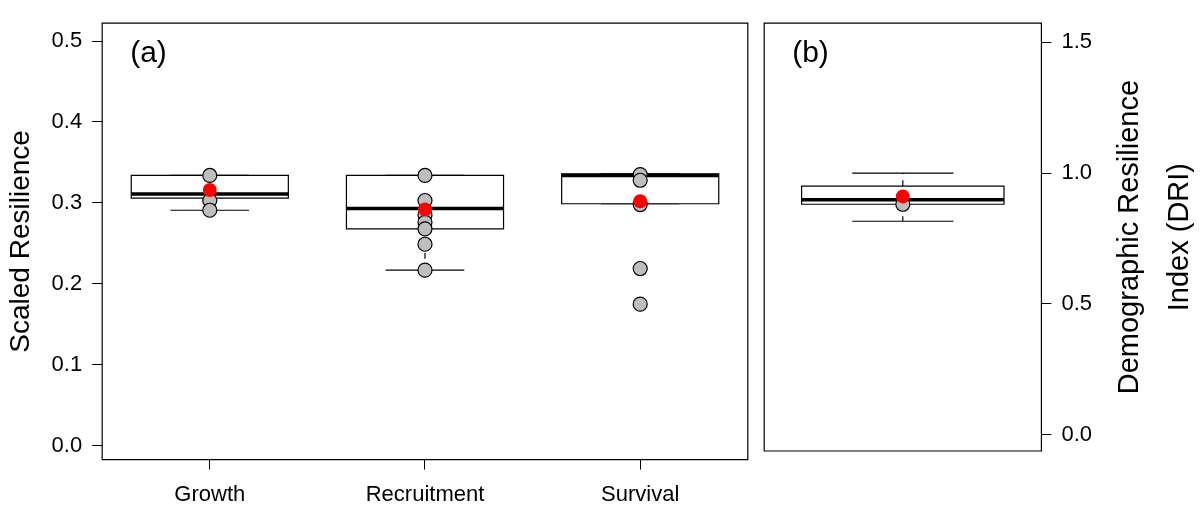  I want to click on y-tick-label: 0.0, so click(67, 444).